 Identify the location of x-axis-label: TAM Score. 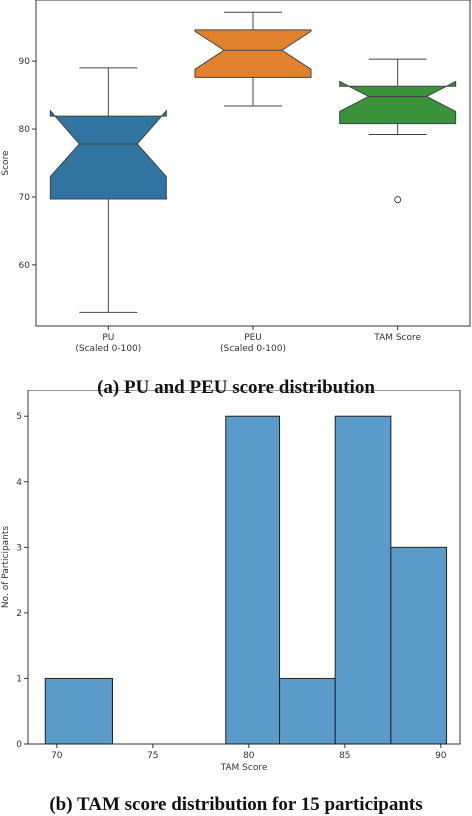
(244, 768).